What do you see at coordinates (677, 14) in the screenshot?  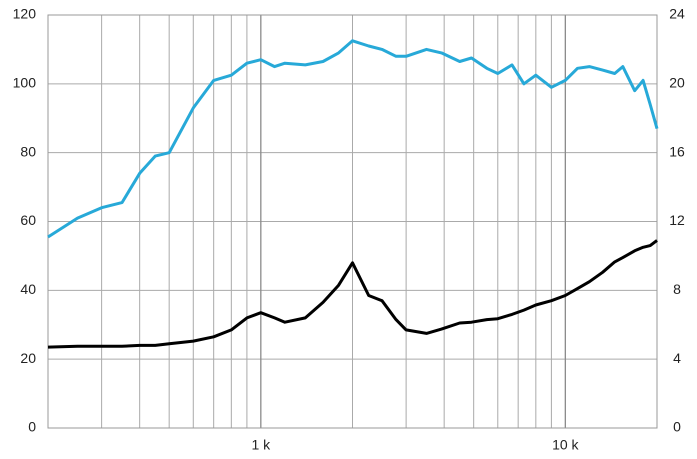 I see `y2-tick-label: 24` at bounding box center [677, 14].